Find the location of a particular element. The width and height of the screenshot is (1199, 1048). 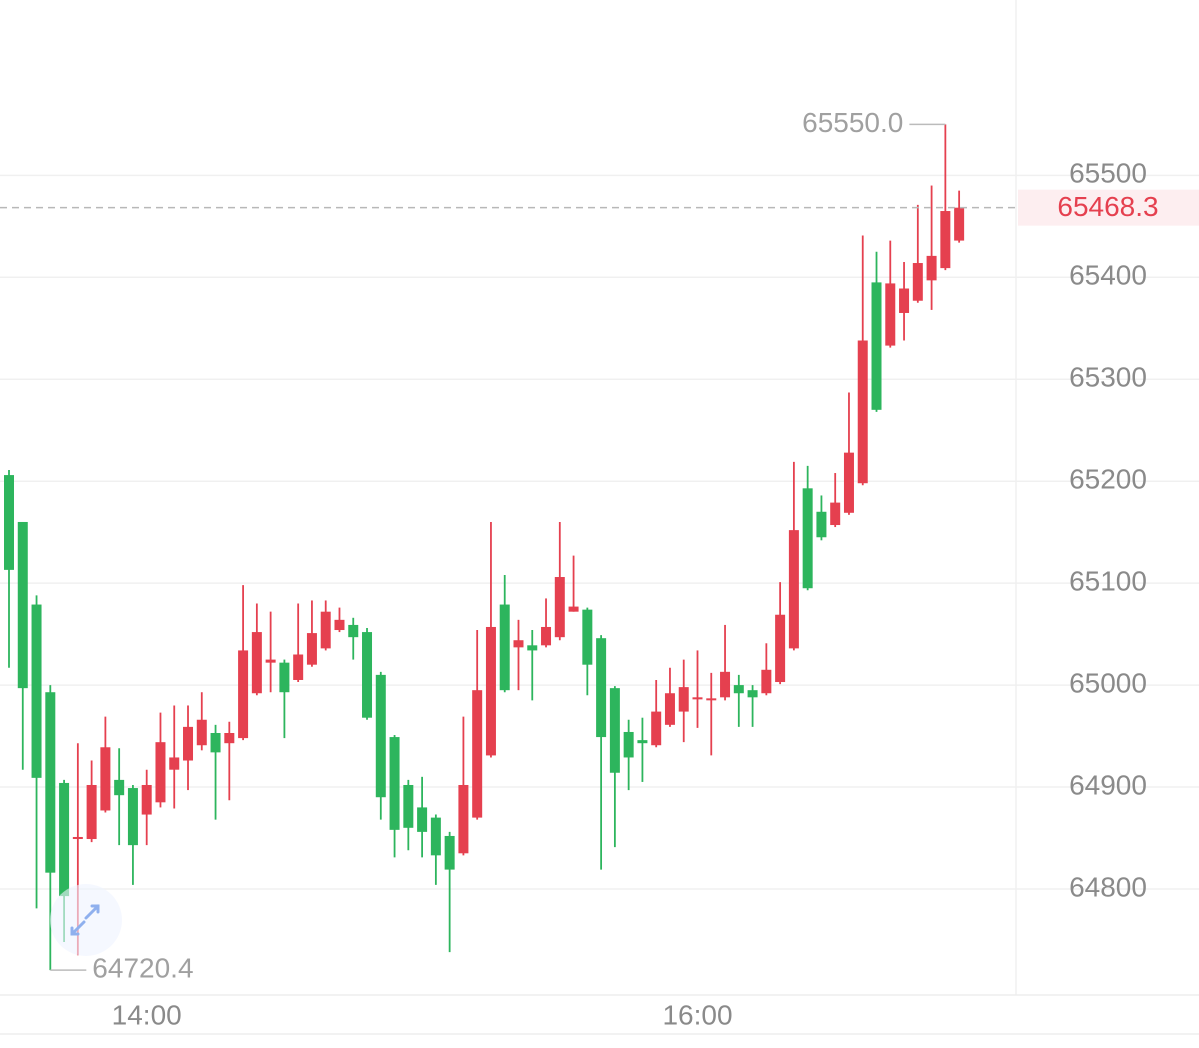

y-tick-label: 65100 is located at coordinates (1108, 581).